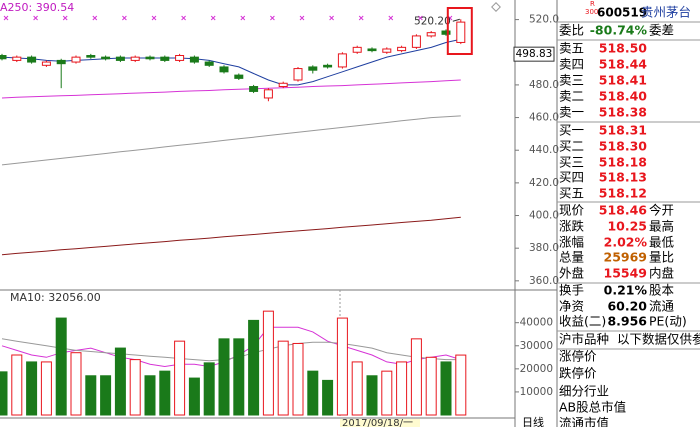 This screenshot has height=427, width=700. I want to click on row-value: 518.12, so click(623, 193).